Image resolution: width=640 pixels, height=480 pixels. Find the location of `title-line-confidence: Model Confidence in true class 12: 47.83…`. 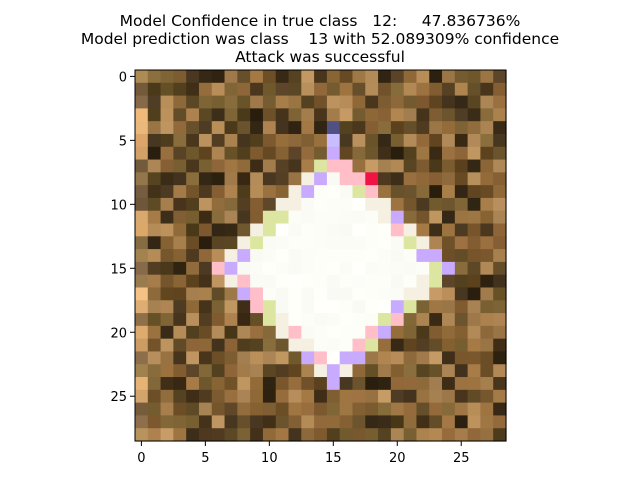

title-line-confidence: Model Confidence in true class 12: 47.83… is located at coordinates (320, 21).